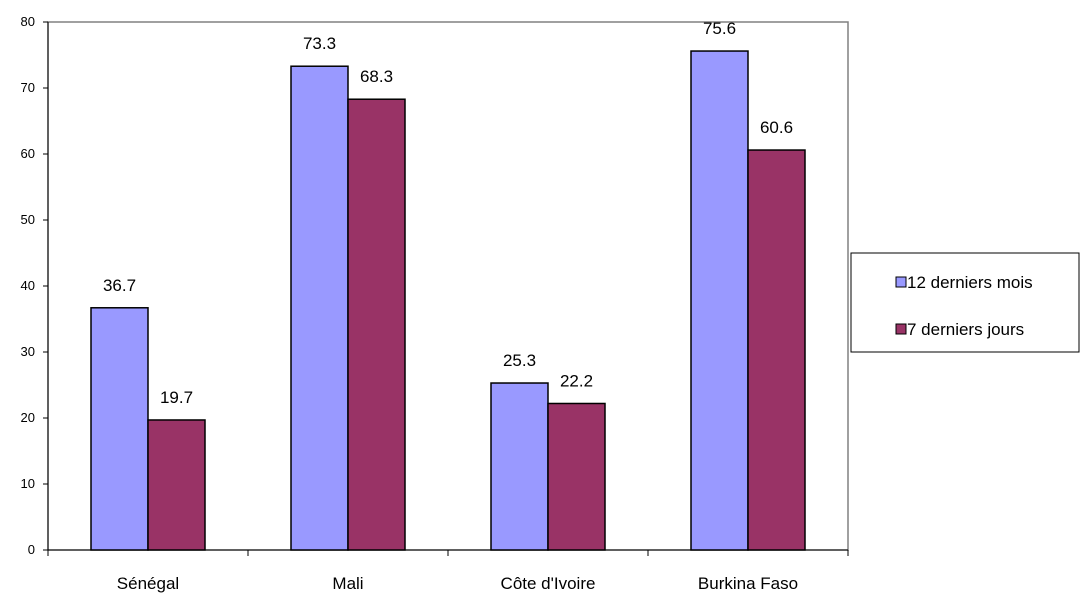 The height and width of the screenshot is (596, 1092). I want to click on x-category-label: Burkina Faso, so click(748, 583).